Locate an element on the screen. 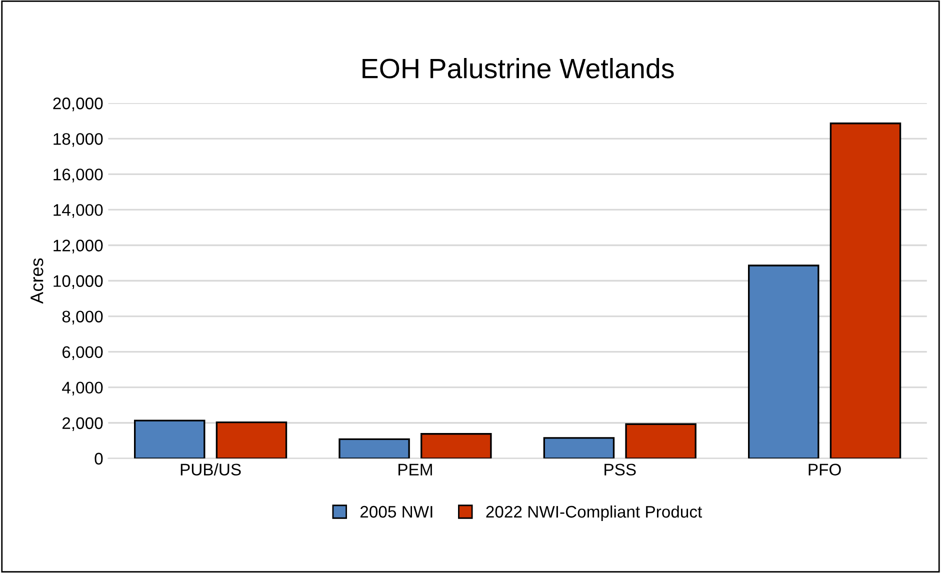  y-tick-label: 16,000 is located at coordinates (78, 175).